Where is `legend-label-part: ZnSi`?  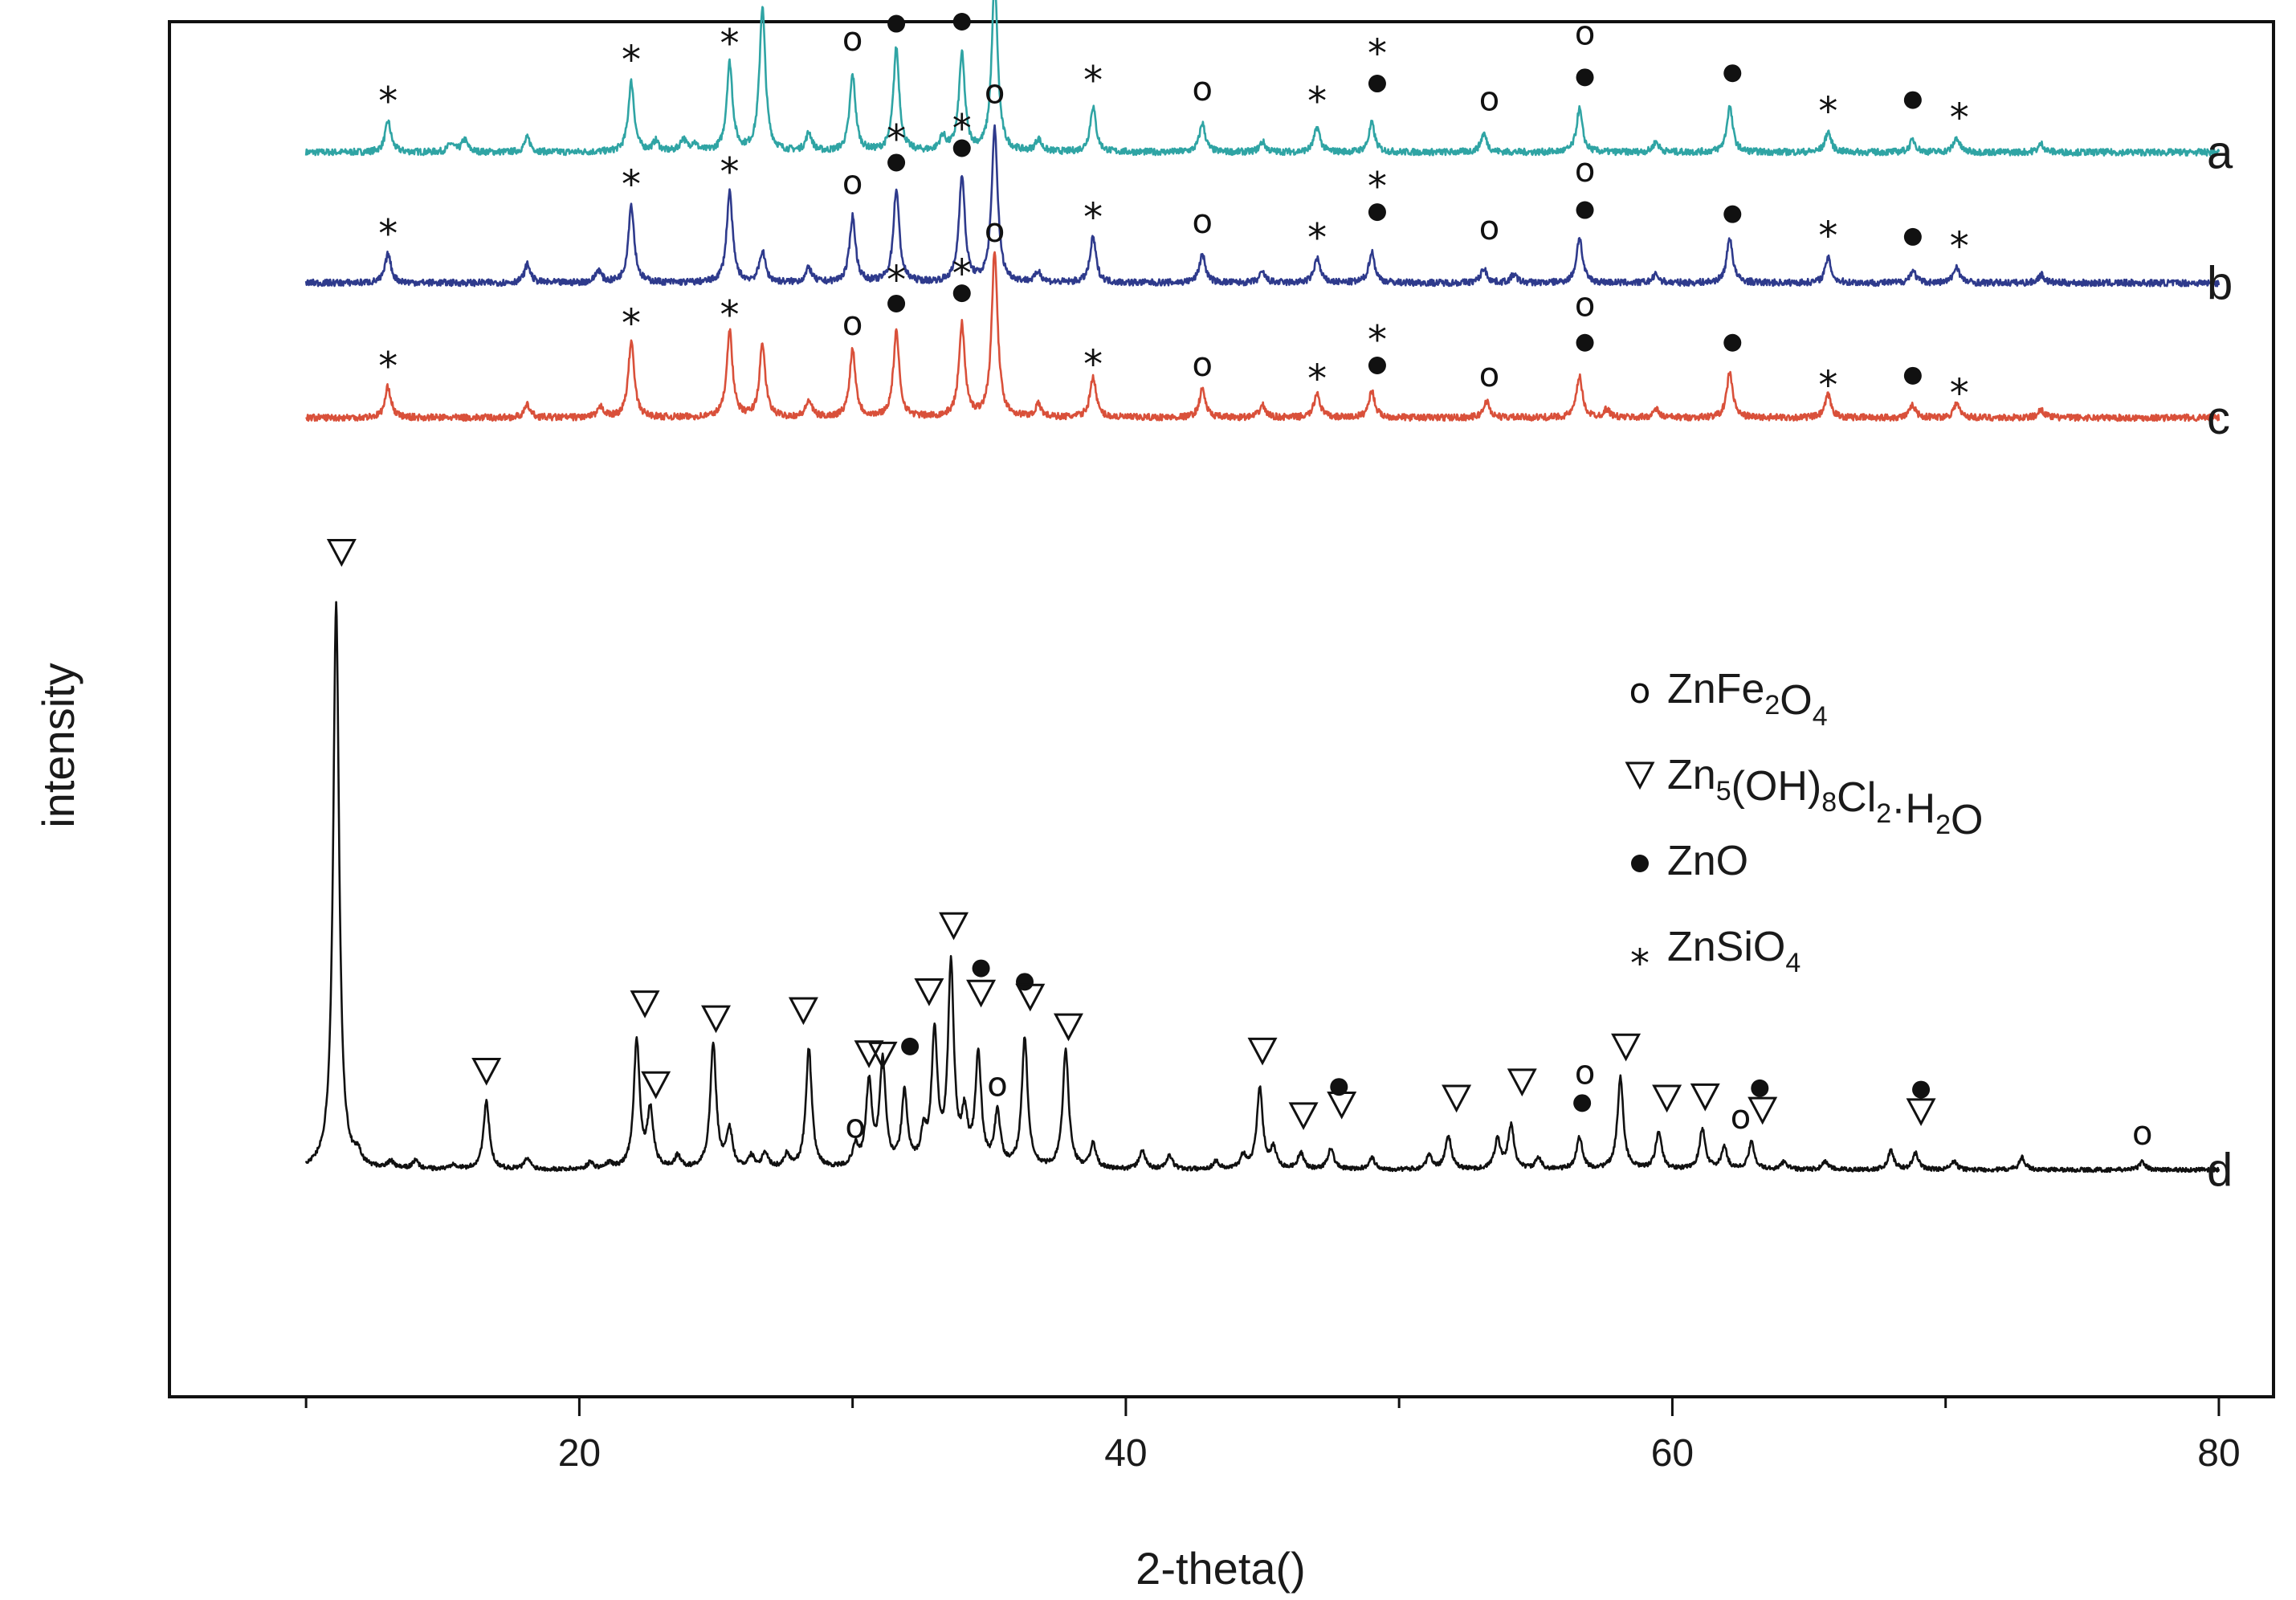
legend-label-part: ZnSi is located at coordinates (1710, 947).